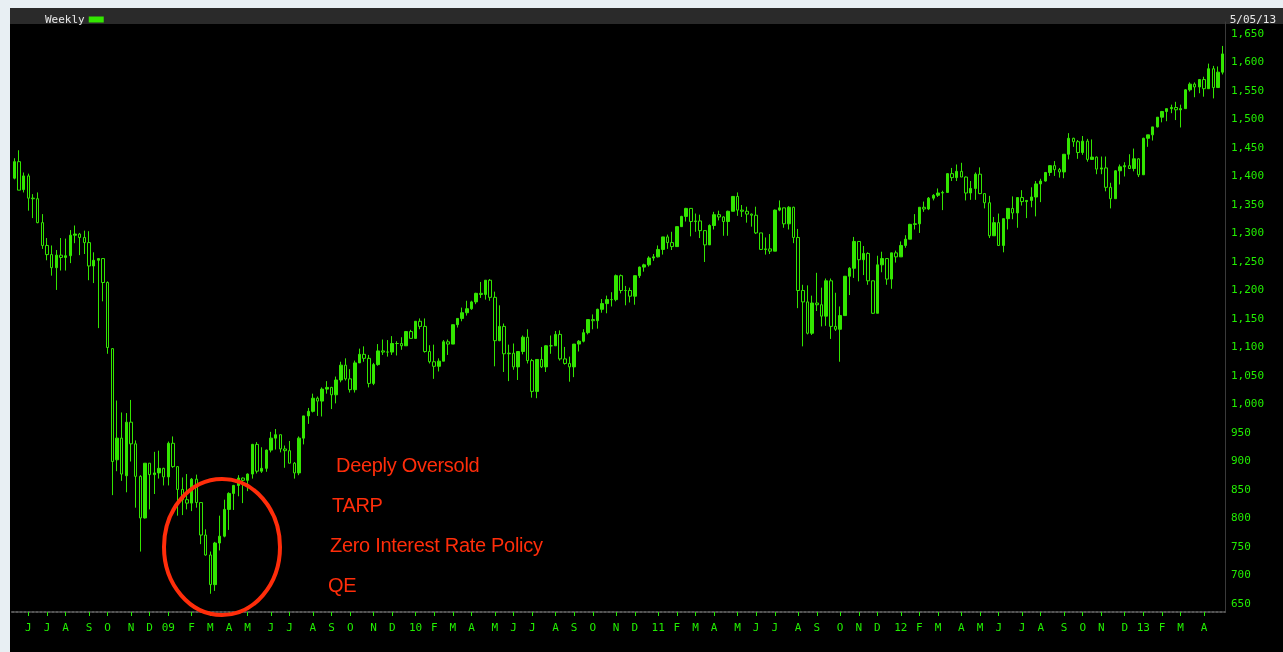 This screenshot has height=652, width=1283. Describe the element at coordinates (415, 627) in the screenshot. I see `x-tick-label: 10` at that location.